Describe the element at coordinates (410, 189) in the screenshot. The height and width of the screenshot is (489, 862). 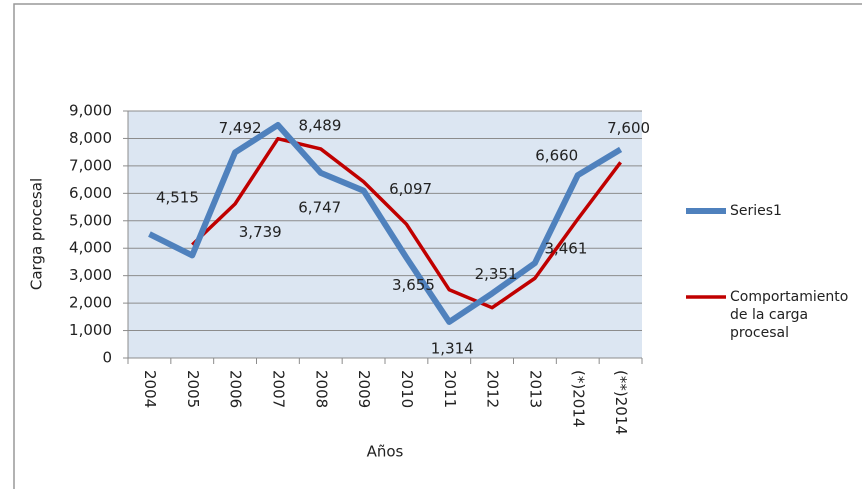
I see `data-label: 6,097` at that location.